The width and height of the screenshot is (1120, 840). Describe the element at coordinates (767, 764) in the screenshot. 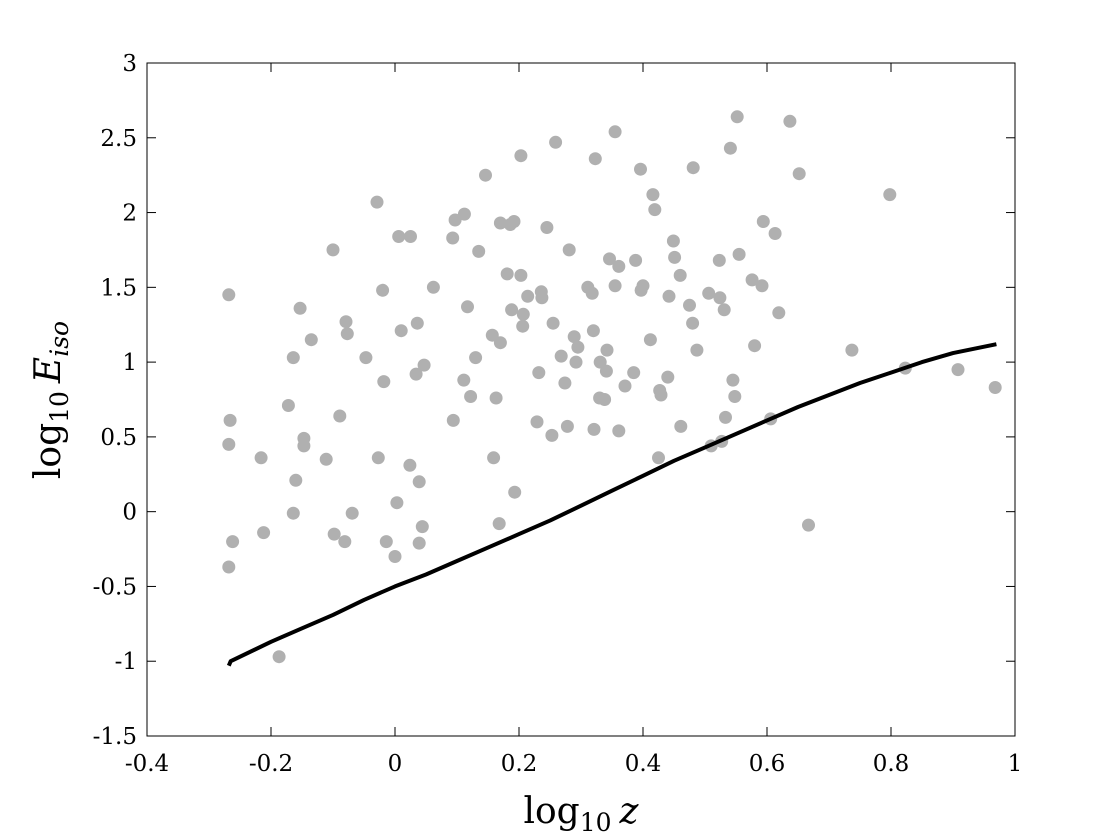

I see `x-tick-label: 0.6` at that location.